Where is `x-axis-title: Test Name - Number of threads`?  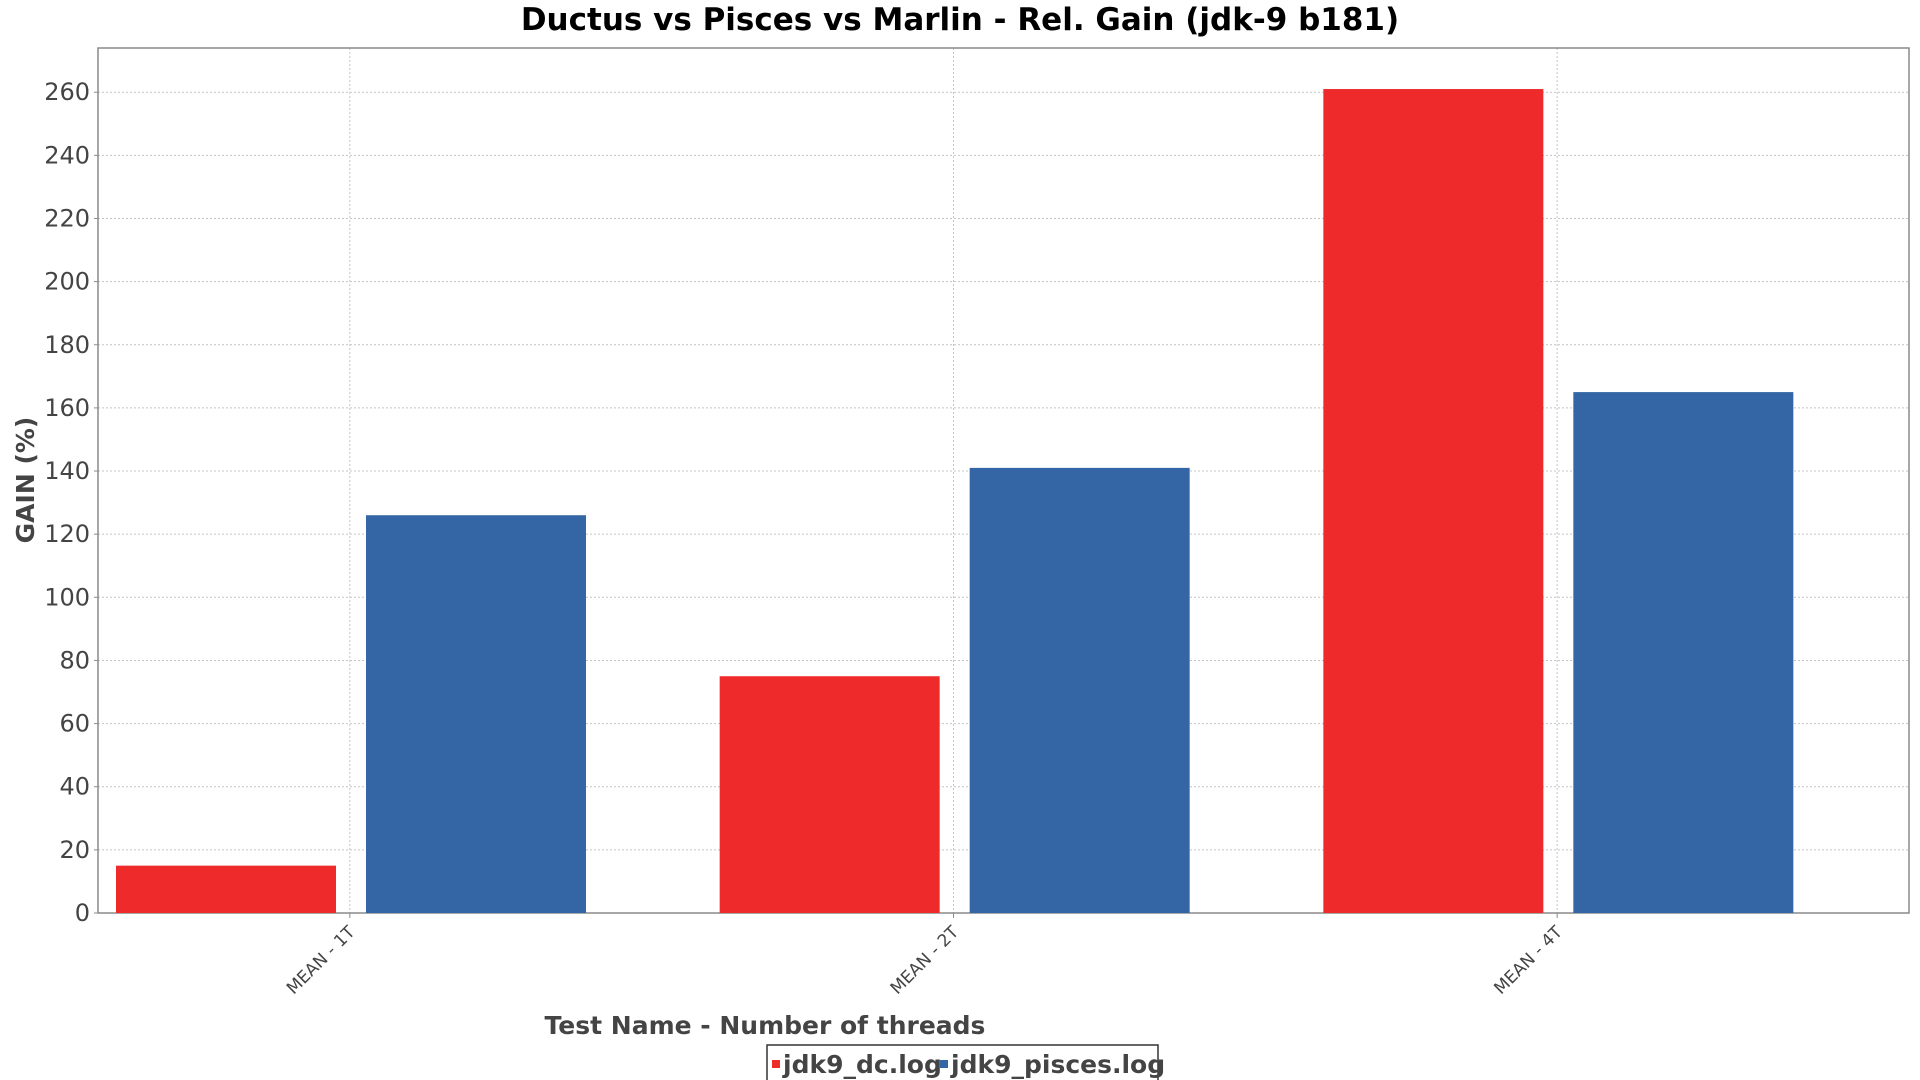 x-axis-title: Test Name - Number of threads is located at coordinates (765, 1025).